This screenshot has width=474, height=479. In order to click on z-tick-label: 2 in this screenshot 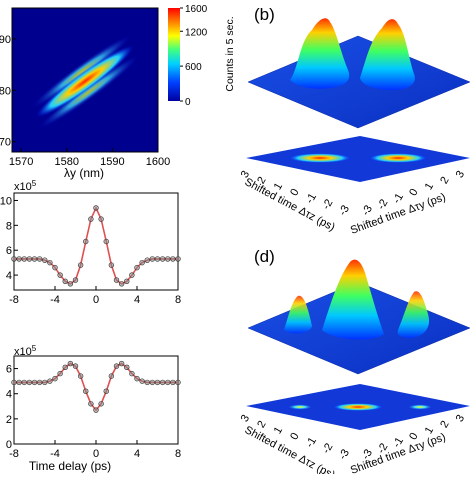, I will do `click(261, 424)`.